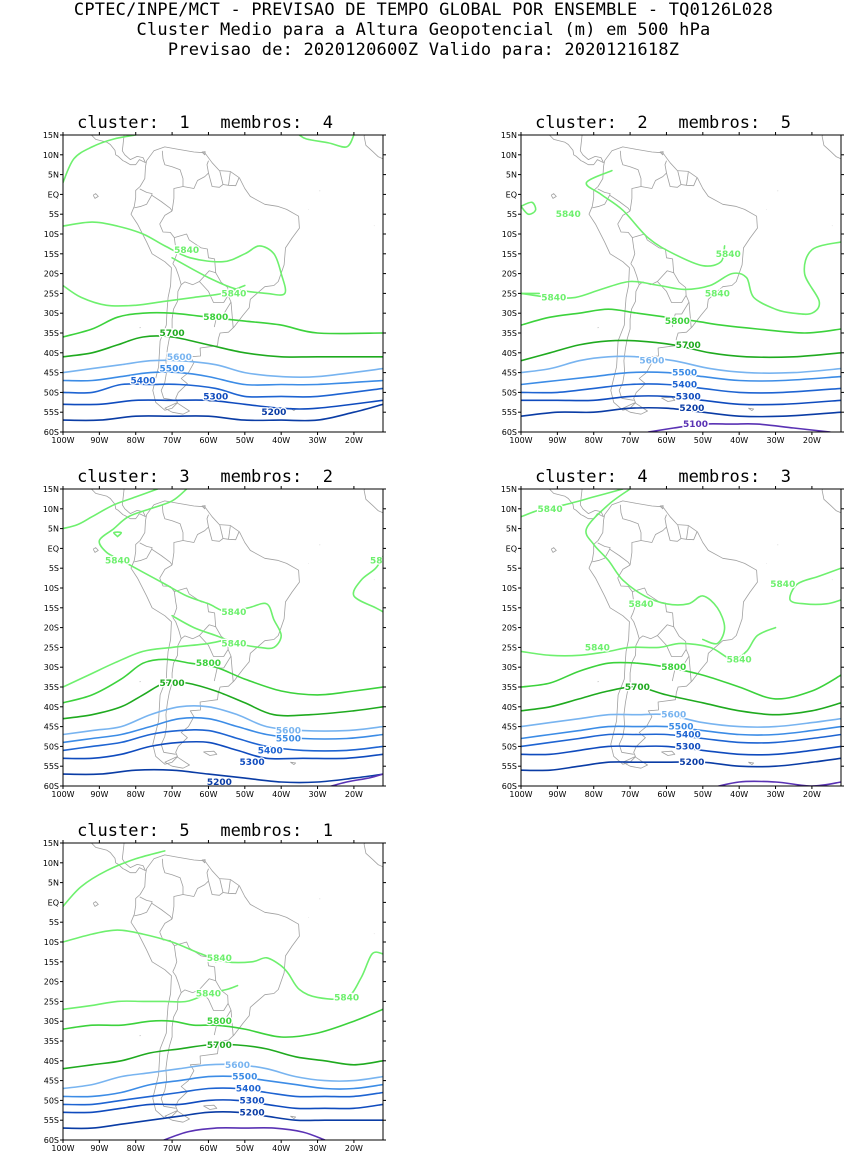 This screenshot has height=1161, width=847. What do you see at coordinates (99, 440) in the screenshot?
I see `lon-tick-label: 90W` at bounding box center [99, 440].